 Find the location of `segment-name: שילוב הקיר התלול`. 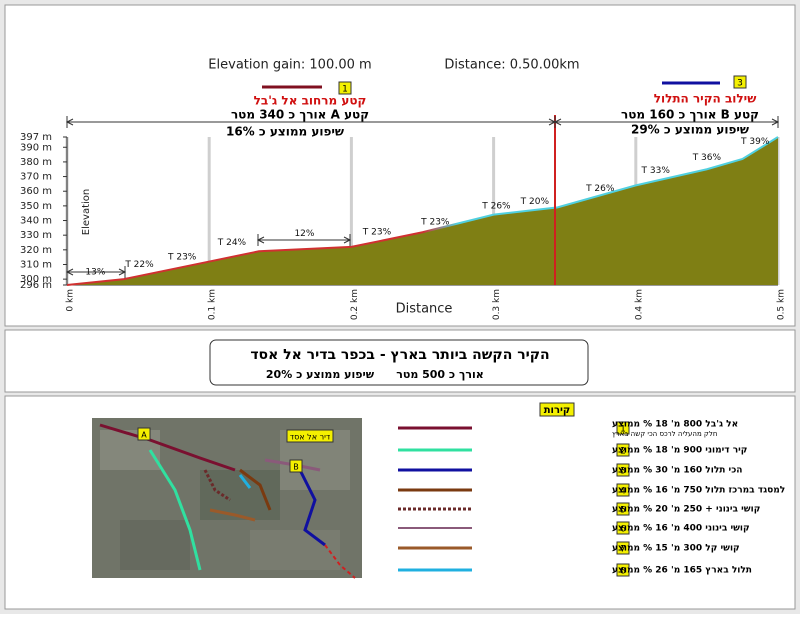

segment-name: שילוב הקיר התלול is located at coordinates (705, 99).